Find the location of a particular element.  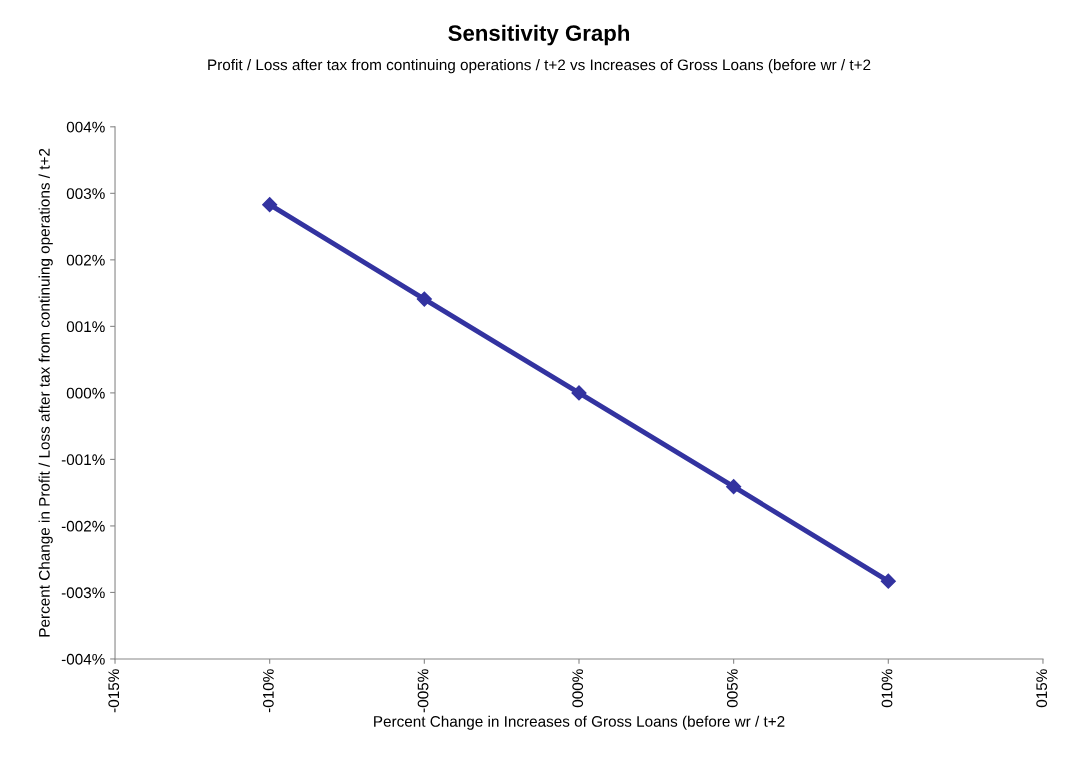

x-tick-label: 000% is located at coordinates (578, 688).